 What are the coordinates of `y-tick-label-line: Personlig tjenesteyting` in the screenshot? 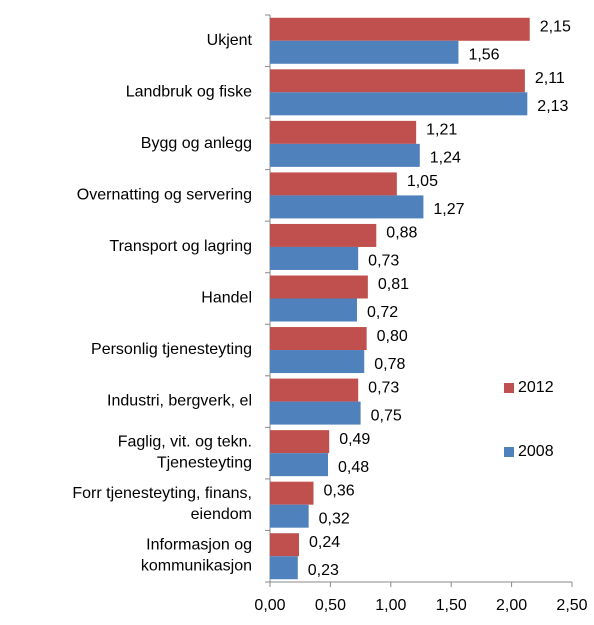 It's located at (171, 349).